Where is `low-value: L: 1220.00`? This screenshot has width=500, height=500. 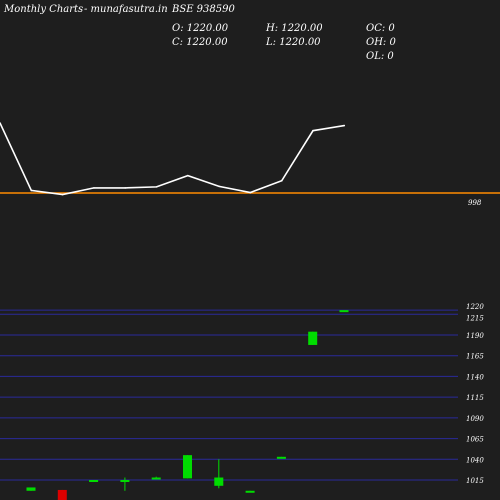
low-value: L: 1220.00 is located at coordinates (293, 42).